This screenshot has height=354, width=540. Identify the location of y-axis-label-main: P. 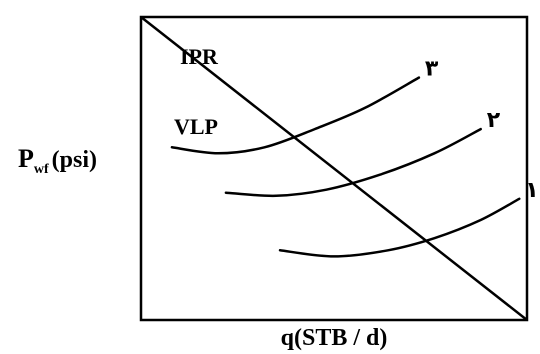
(26, 158).